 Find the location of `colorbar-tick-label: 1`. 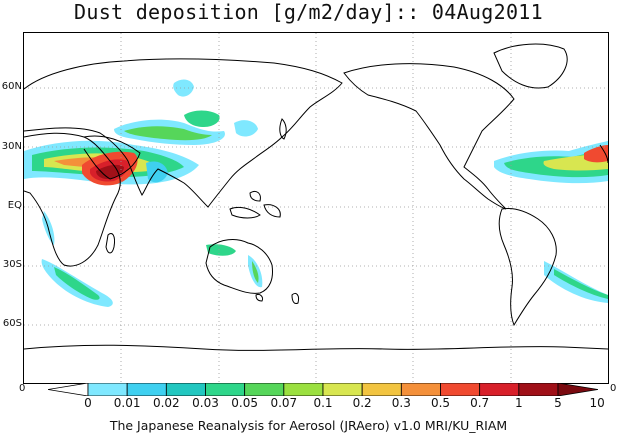

colorbar-tick-label: 1 is located at coordinates (519, 403).